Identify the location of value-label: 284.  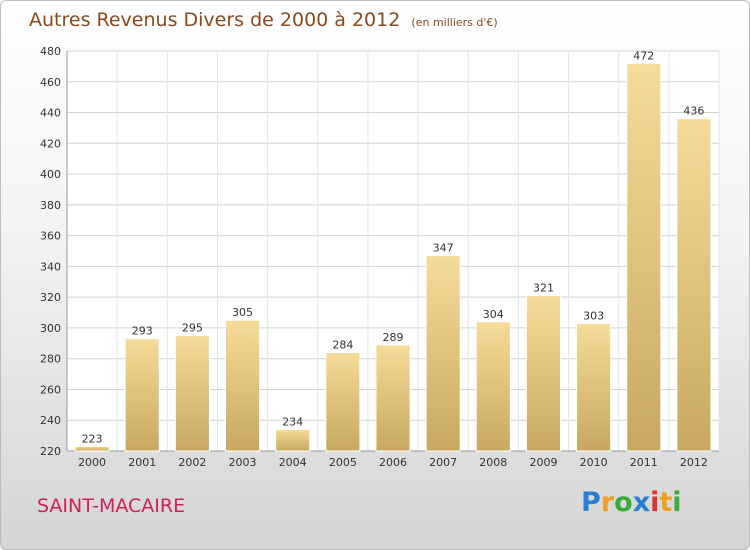
(342, 345).